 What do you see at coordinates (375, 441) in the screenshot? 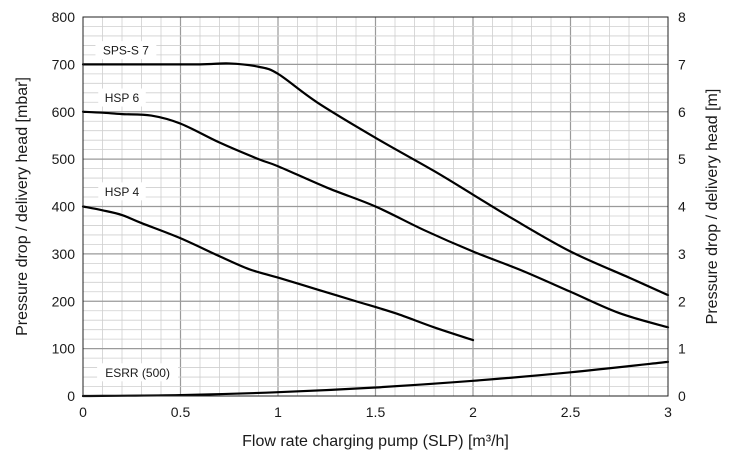
I see `x-axis-title: Flow rate charging pump (SLP) [m³/h]` at bounding box center [375, 441].